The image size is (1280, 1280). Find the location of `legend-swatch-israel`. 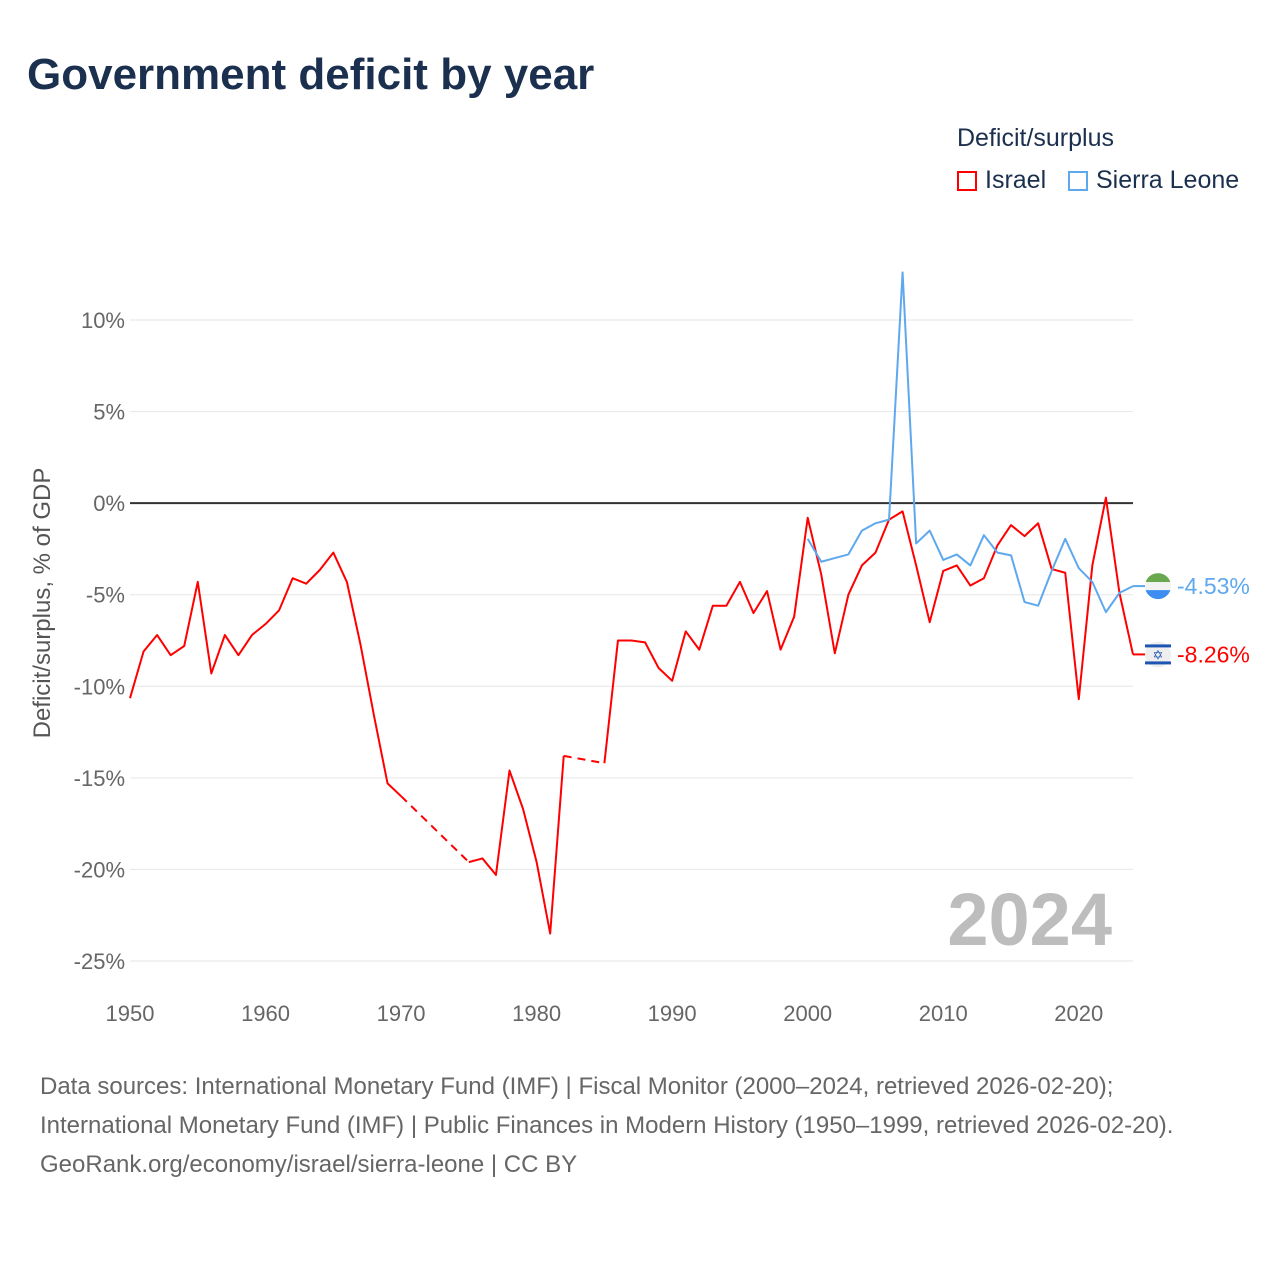

legend-swatch-israel is located at coordinates (967, 180).